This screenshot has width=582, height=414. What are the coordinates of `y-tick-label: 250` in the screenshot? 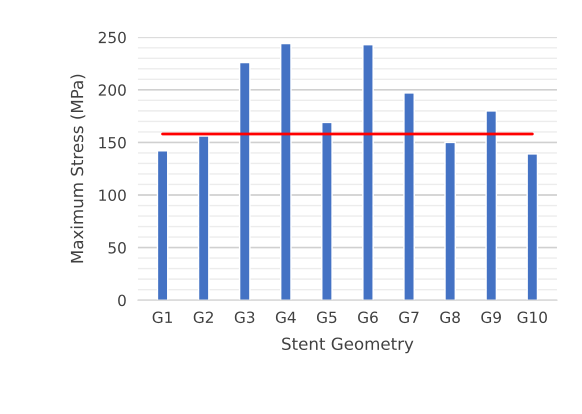 It's located at (112, 38).